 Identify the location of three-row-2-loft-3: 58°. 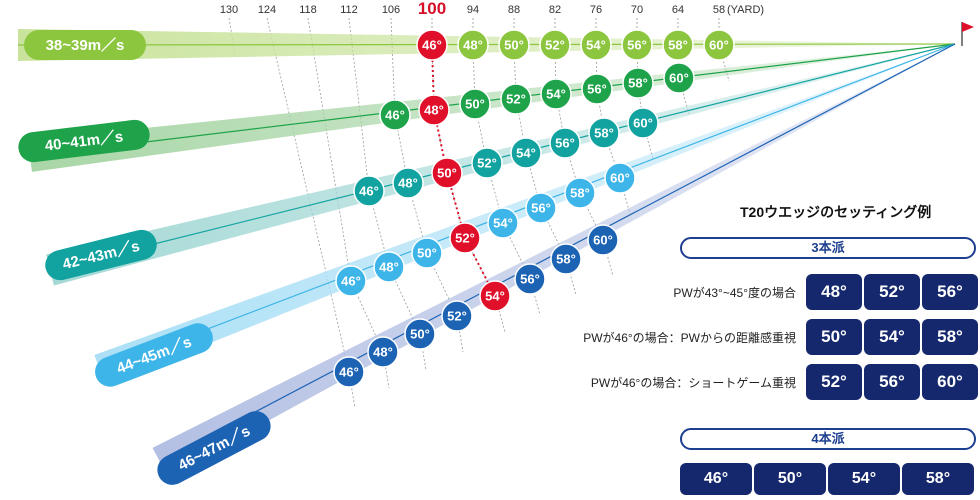
(950, 337).